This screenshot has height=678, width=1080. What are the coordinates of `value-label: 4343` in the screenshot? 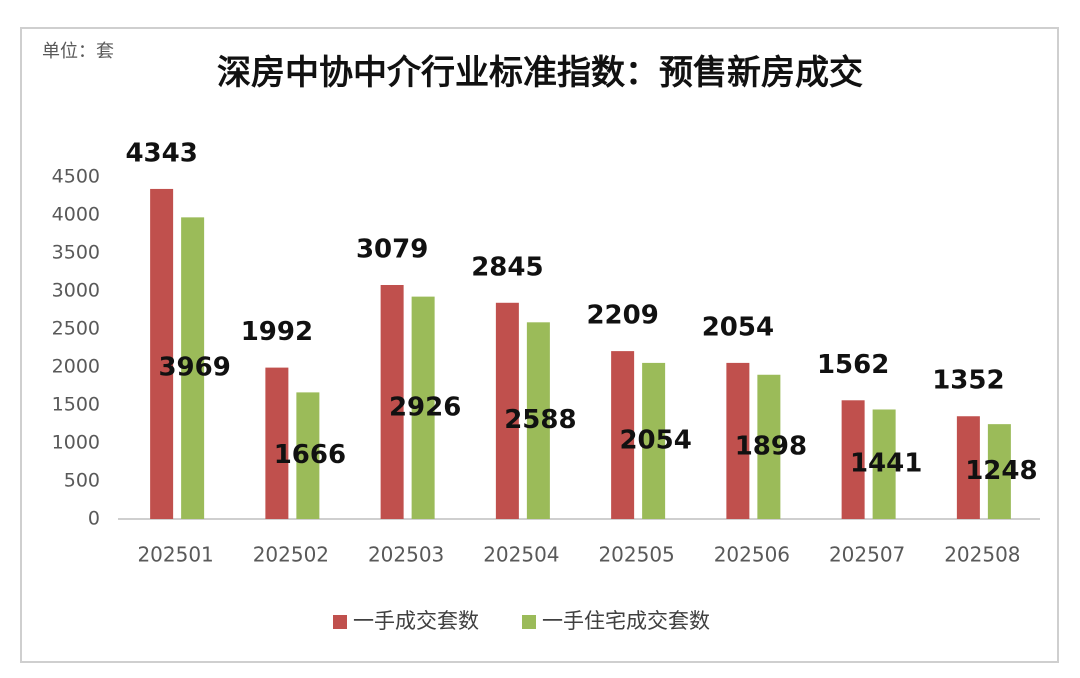 It's located at (161, 153).